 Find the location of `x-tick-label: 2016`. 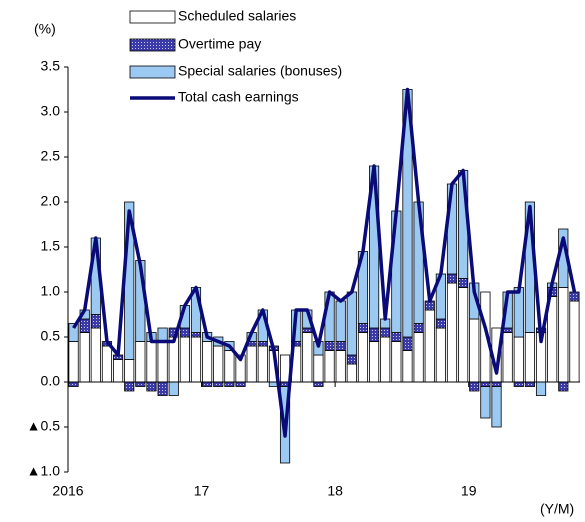

x-tick-label: 2016 is located at coordinates (67, 491).